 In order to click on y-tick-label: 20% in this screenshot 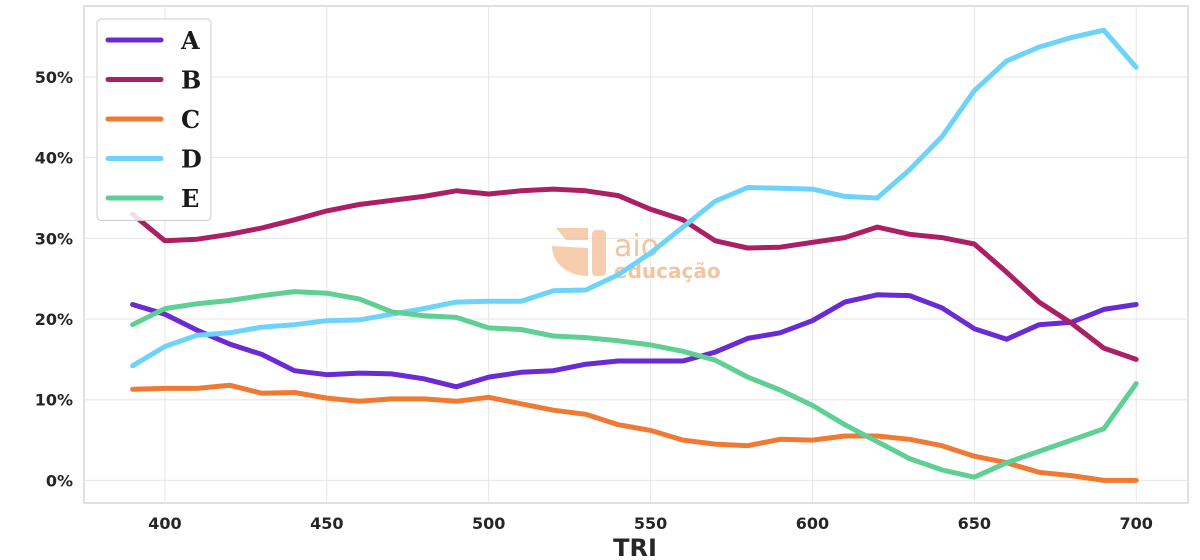, I will do `click(54, 319)`.